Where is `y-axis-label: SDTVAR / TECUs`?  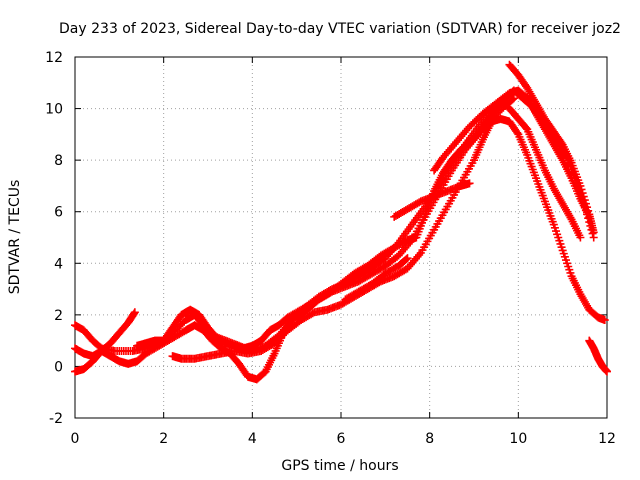
y-axis-label: SDTVAR / TECUs is located at coordinates (15, 237).